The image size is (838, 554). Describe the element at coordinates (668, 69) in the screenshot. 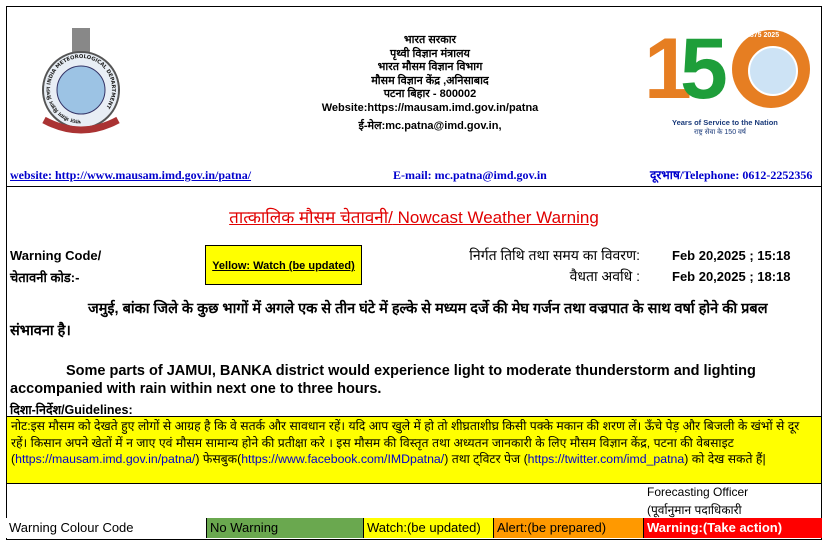

I see `logo-digit-1: 1` at that location.